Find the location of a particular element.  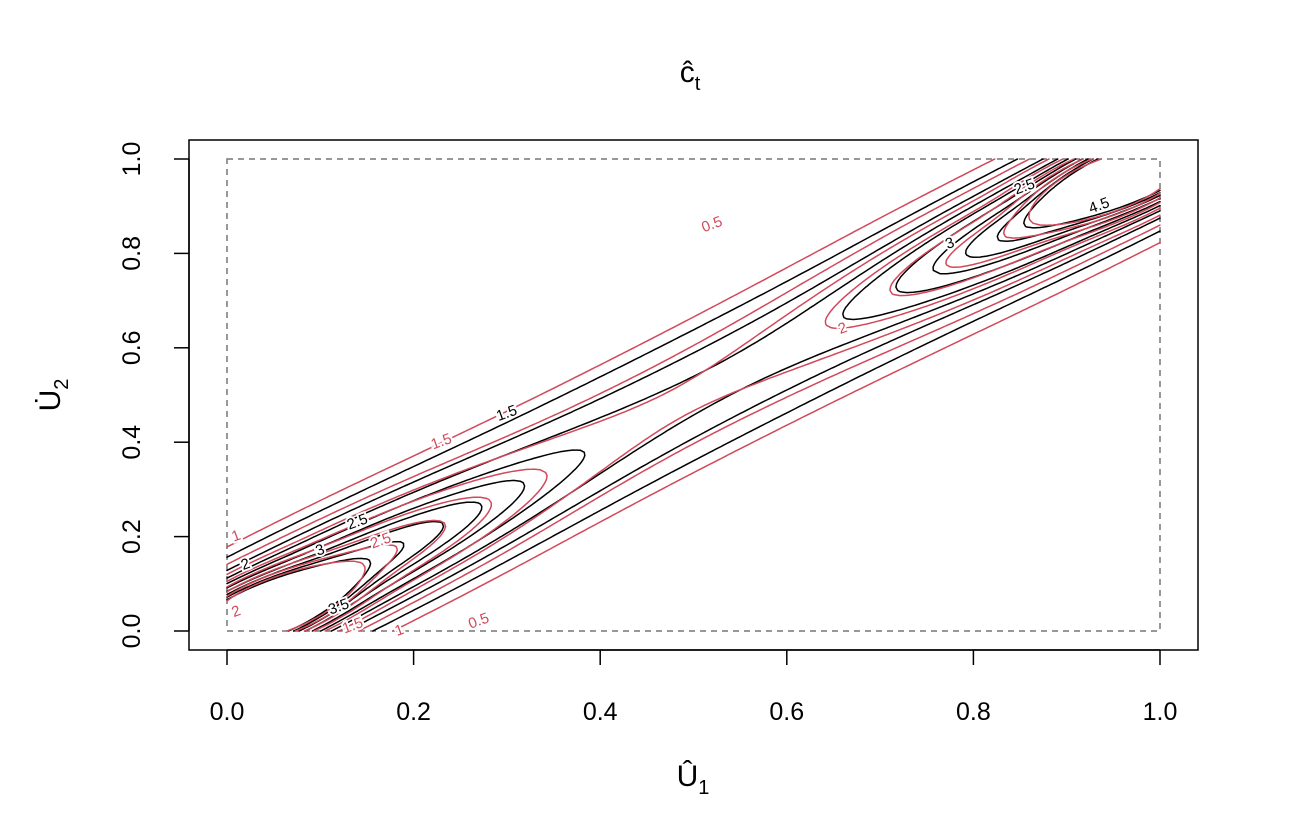

x-axis-title-main: Û is located at coordinates (688, 776).